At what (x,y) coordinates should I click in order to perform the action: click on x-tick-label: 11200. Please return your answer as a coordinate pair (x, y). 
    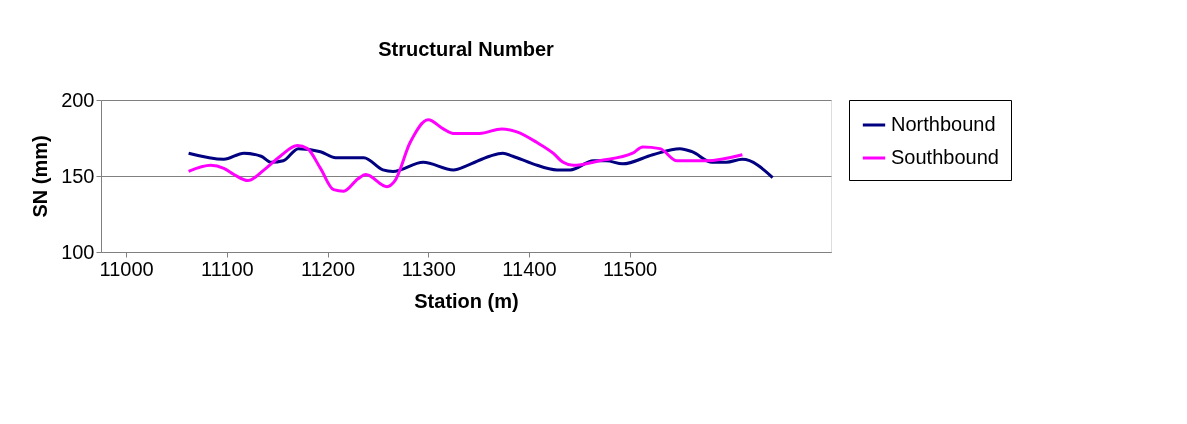
    Looking at the image, I should click on (328, 268).